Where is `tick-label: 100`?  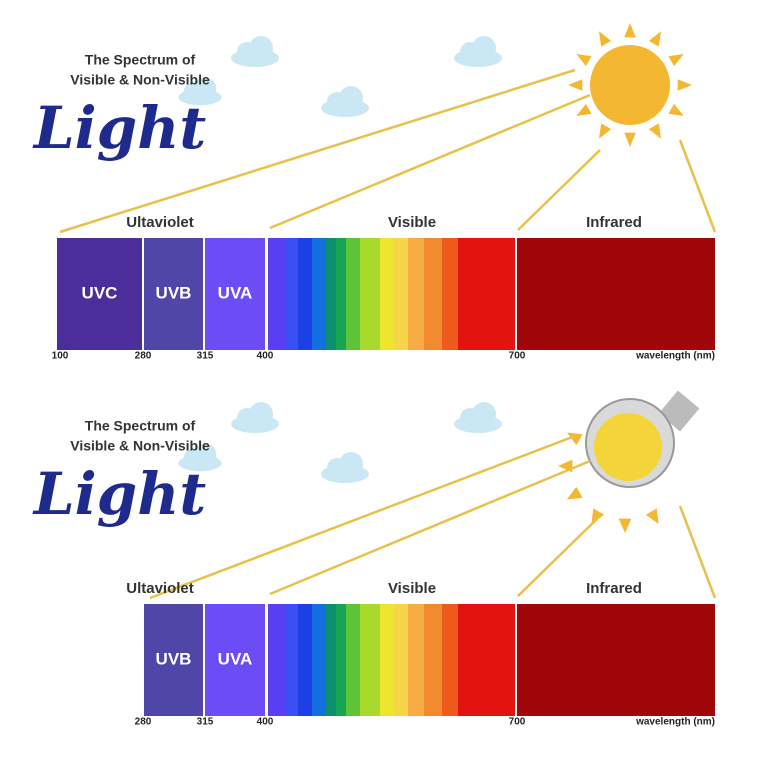
tick-label: 100 is located at coordinates (60, 356).